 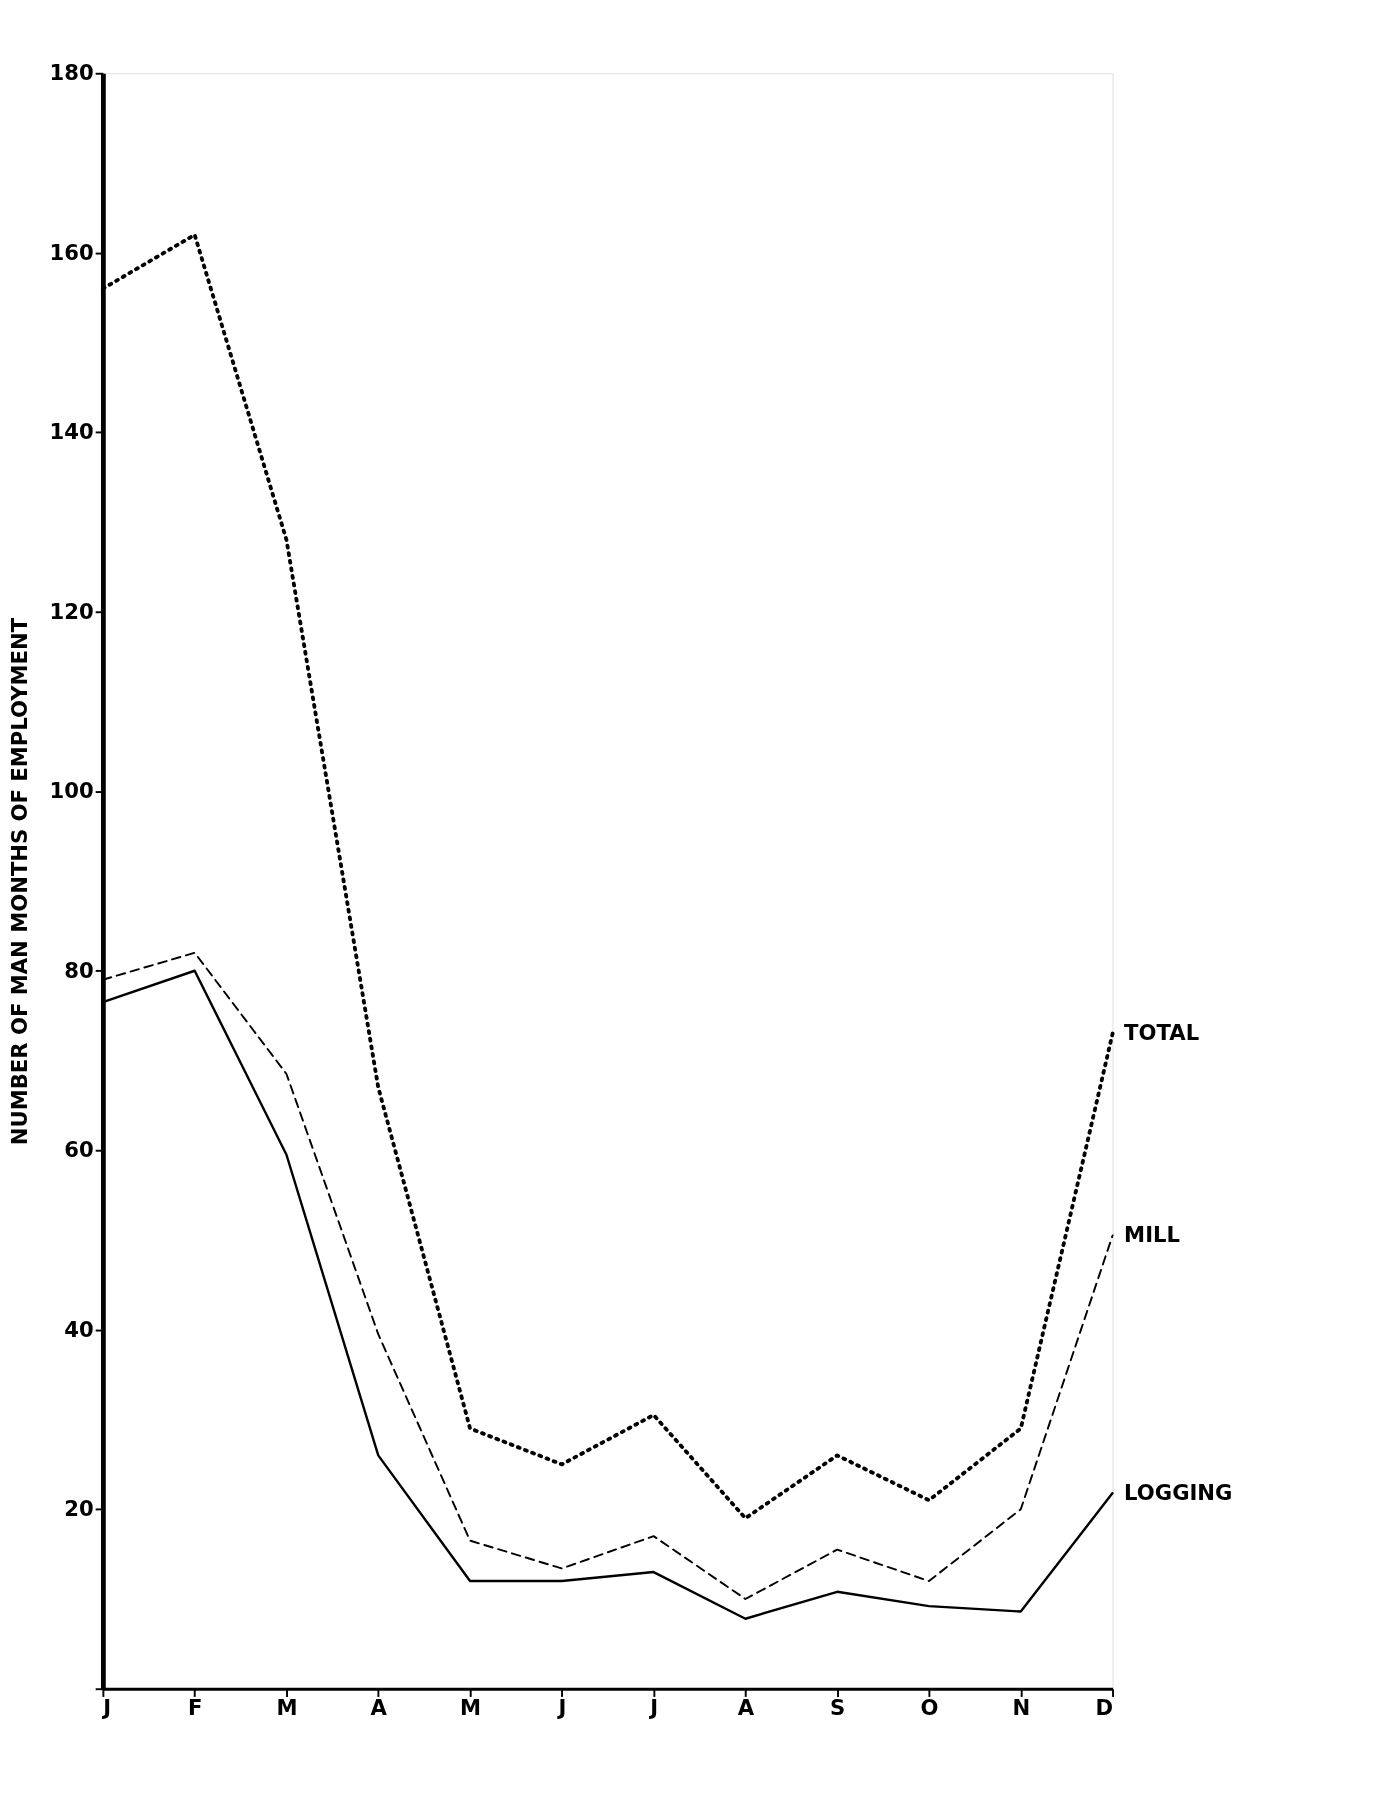 What do you see at coordinates (71, 432) in the screenshot?
I see `y-tick-label: 140` at bounding box center [71, 432].